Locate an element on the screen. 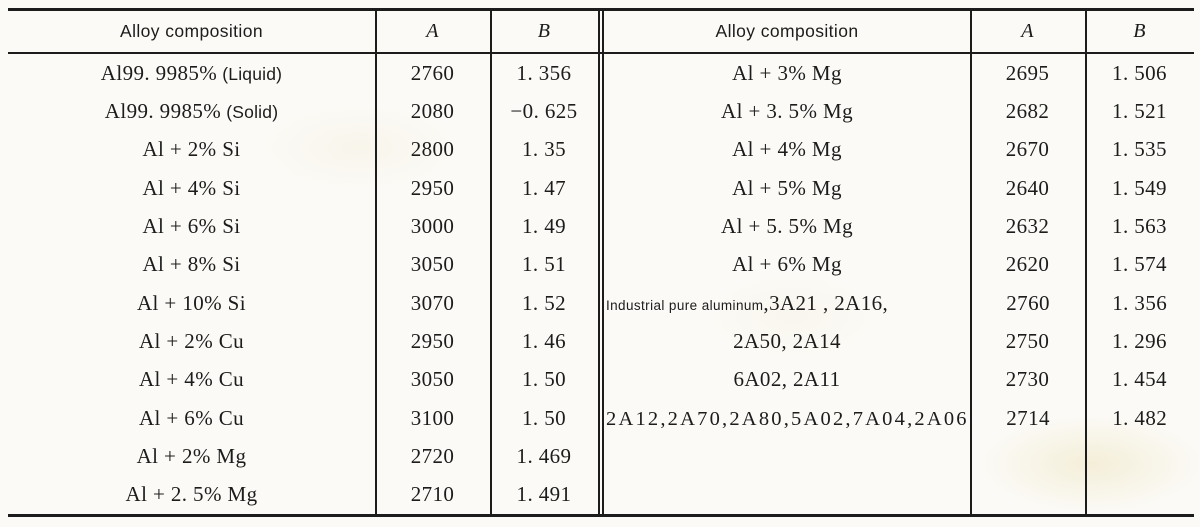  table-row is located at coordinates (899, 495).